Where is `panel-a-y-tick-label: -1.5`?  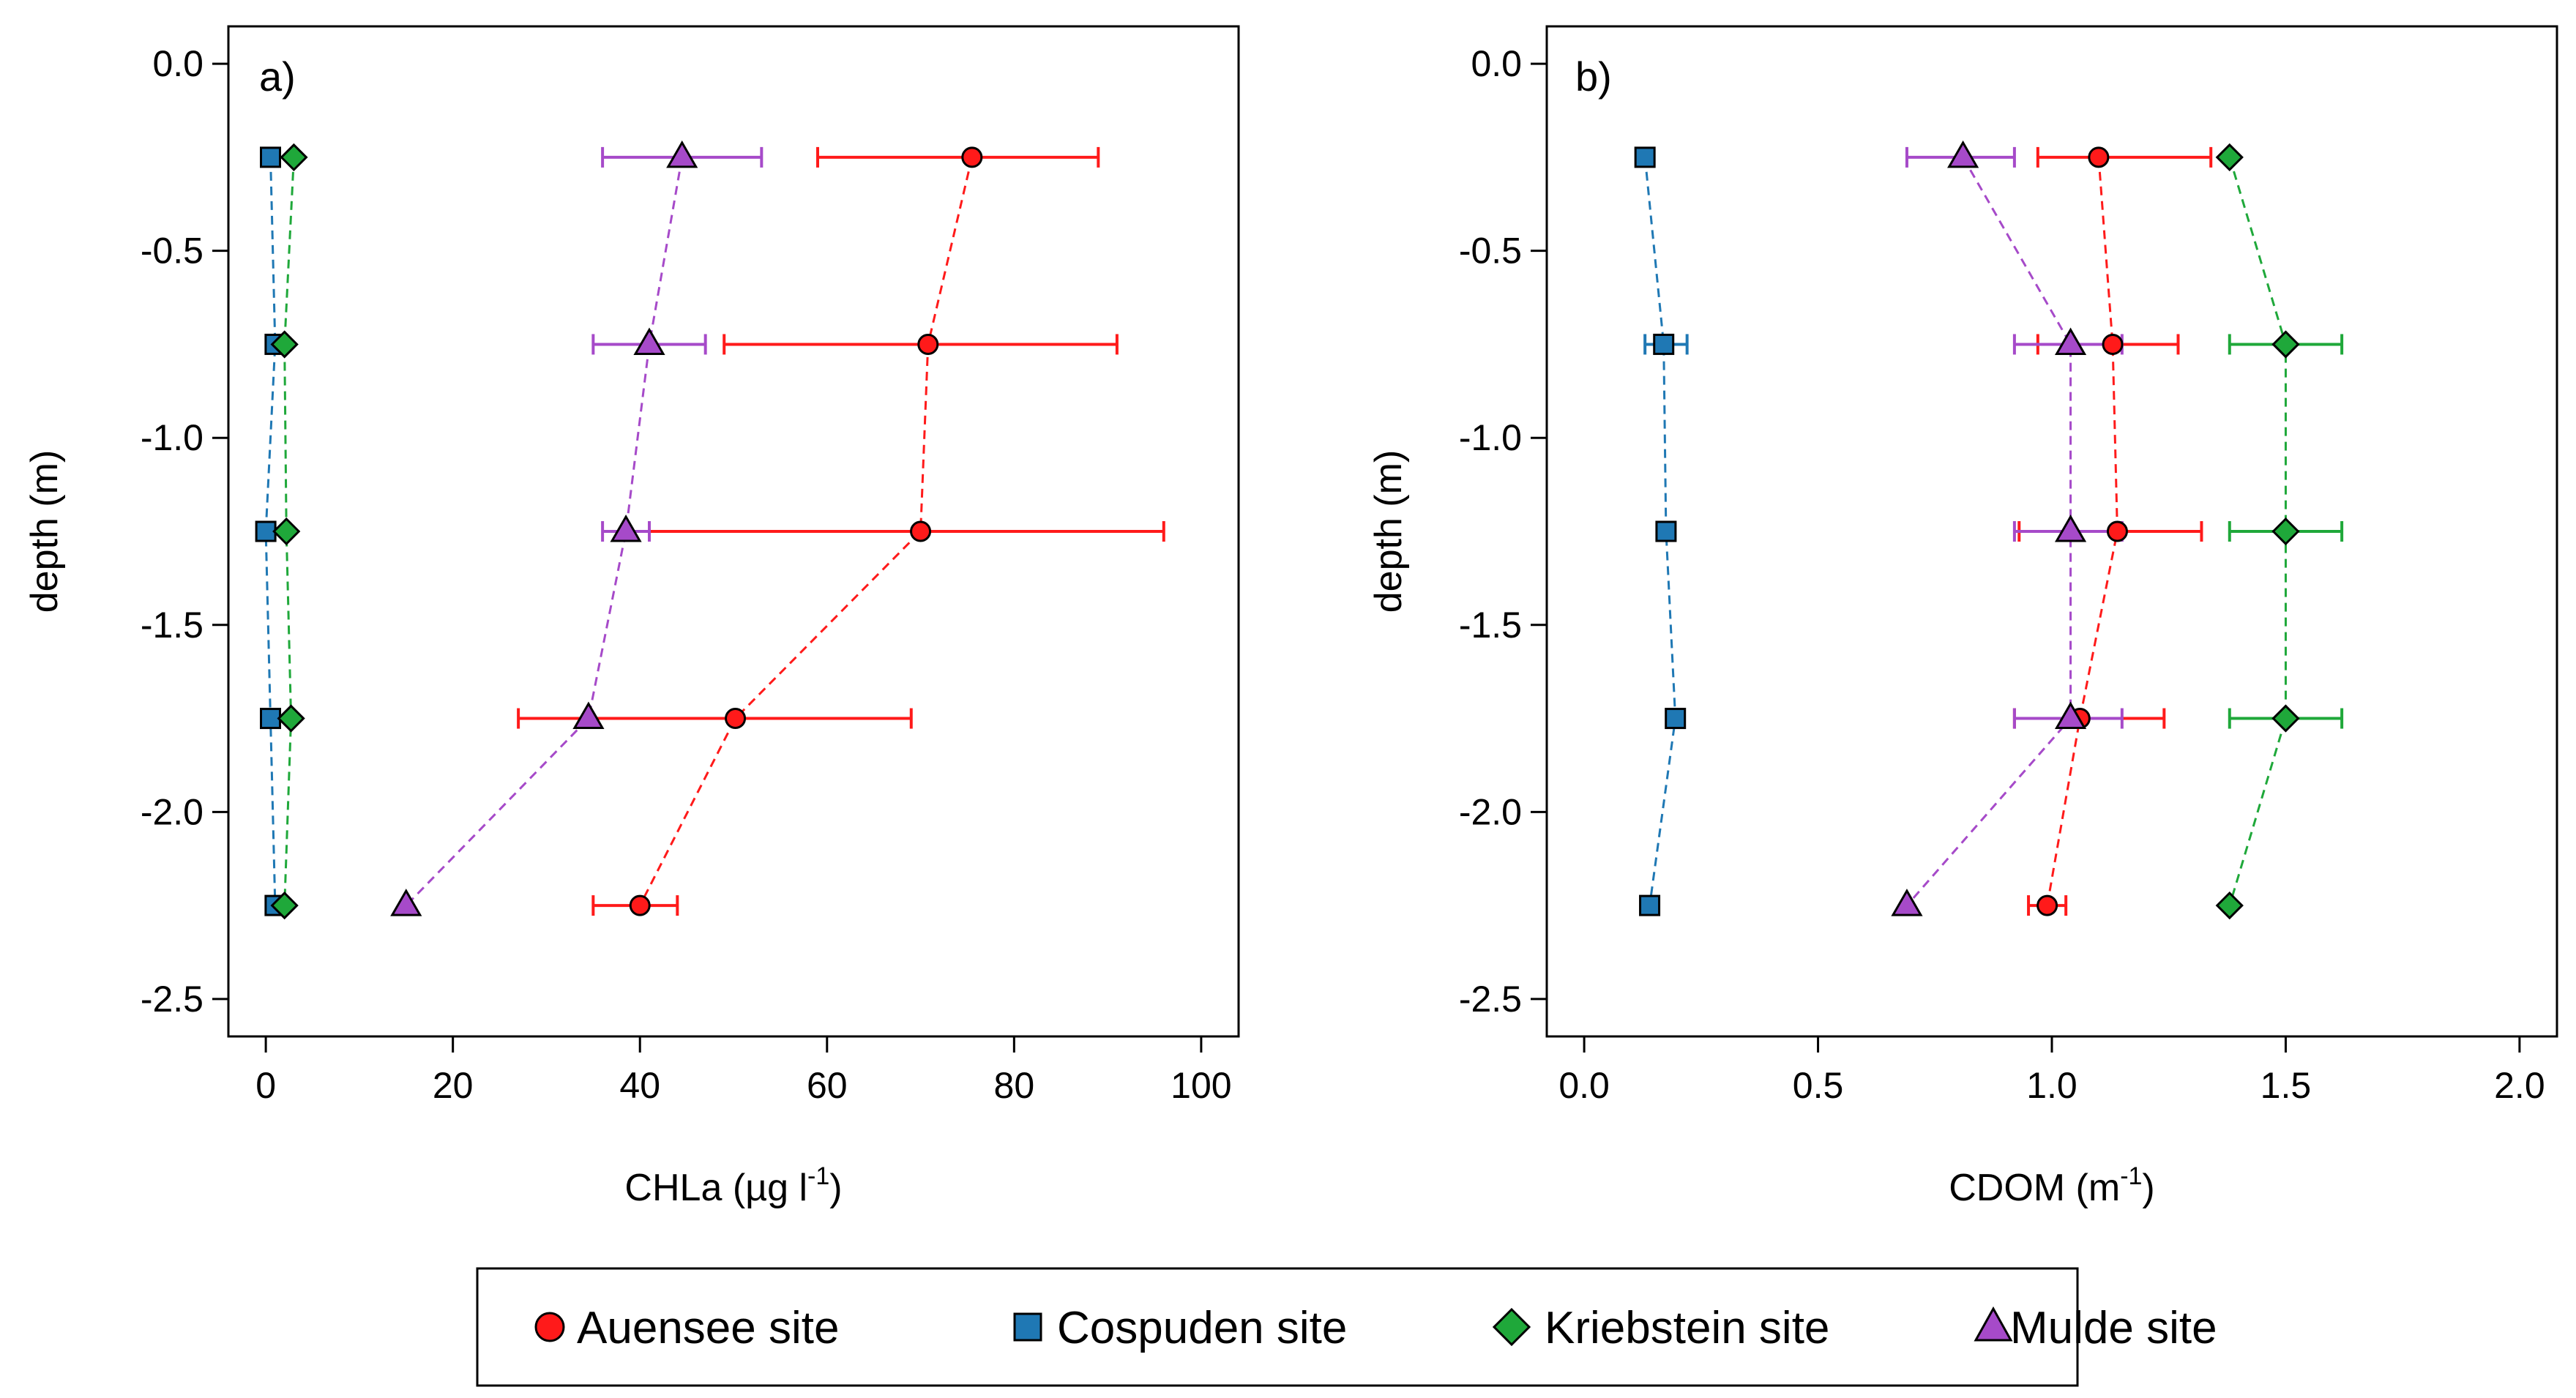
panel-a-y-tick-label: -1.5 is located at coordinates (172, 625).